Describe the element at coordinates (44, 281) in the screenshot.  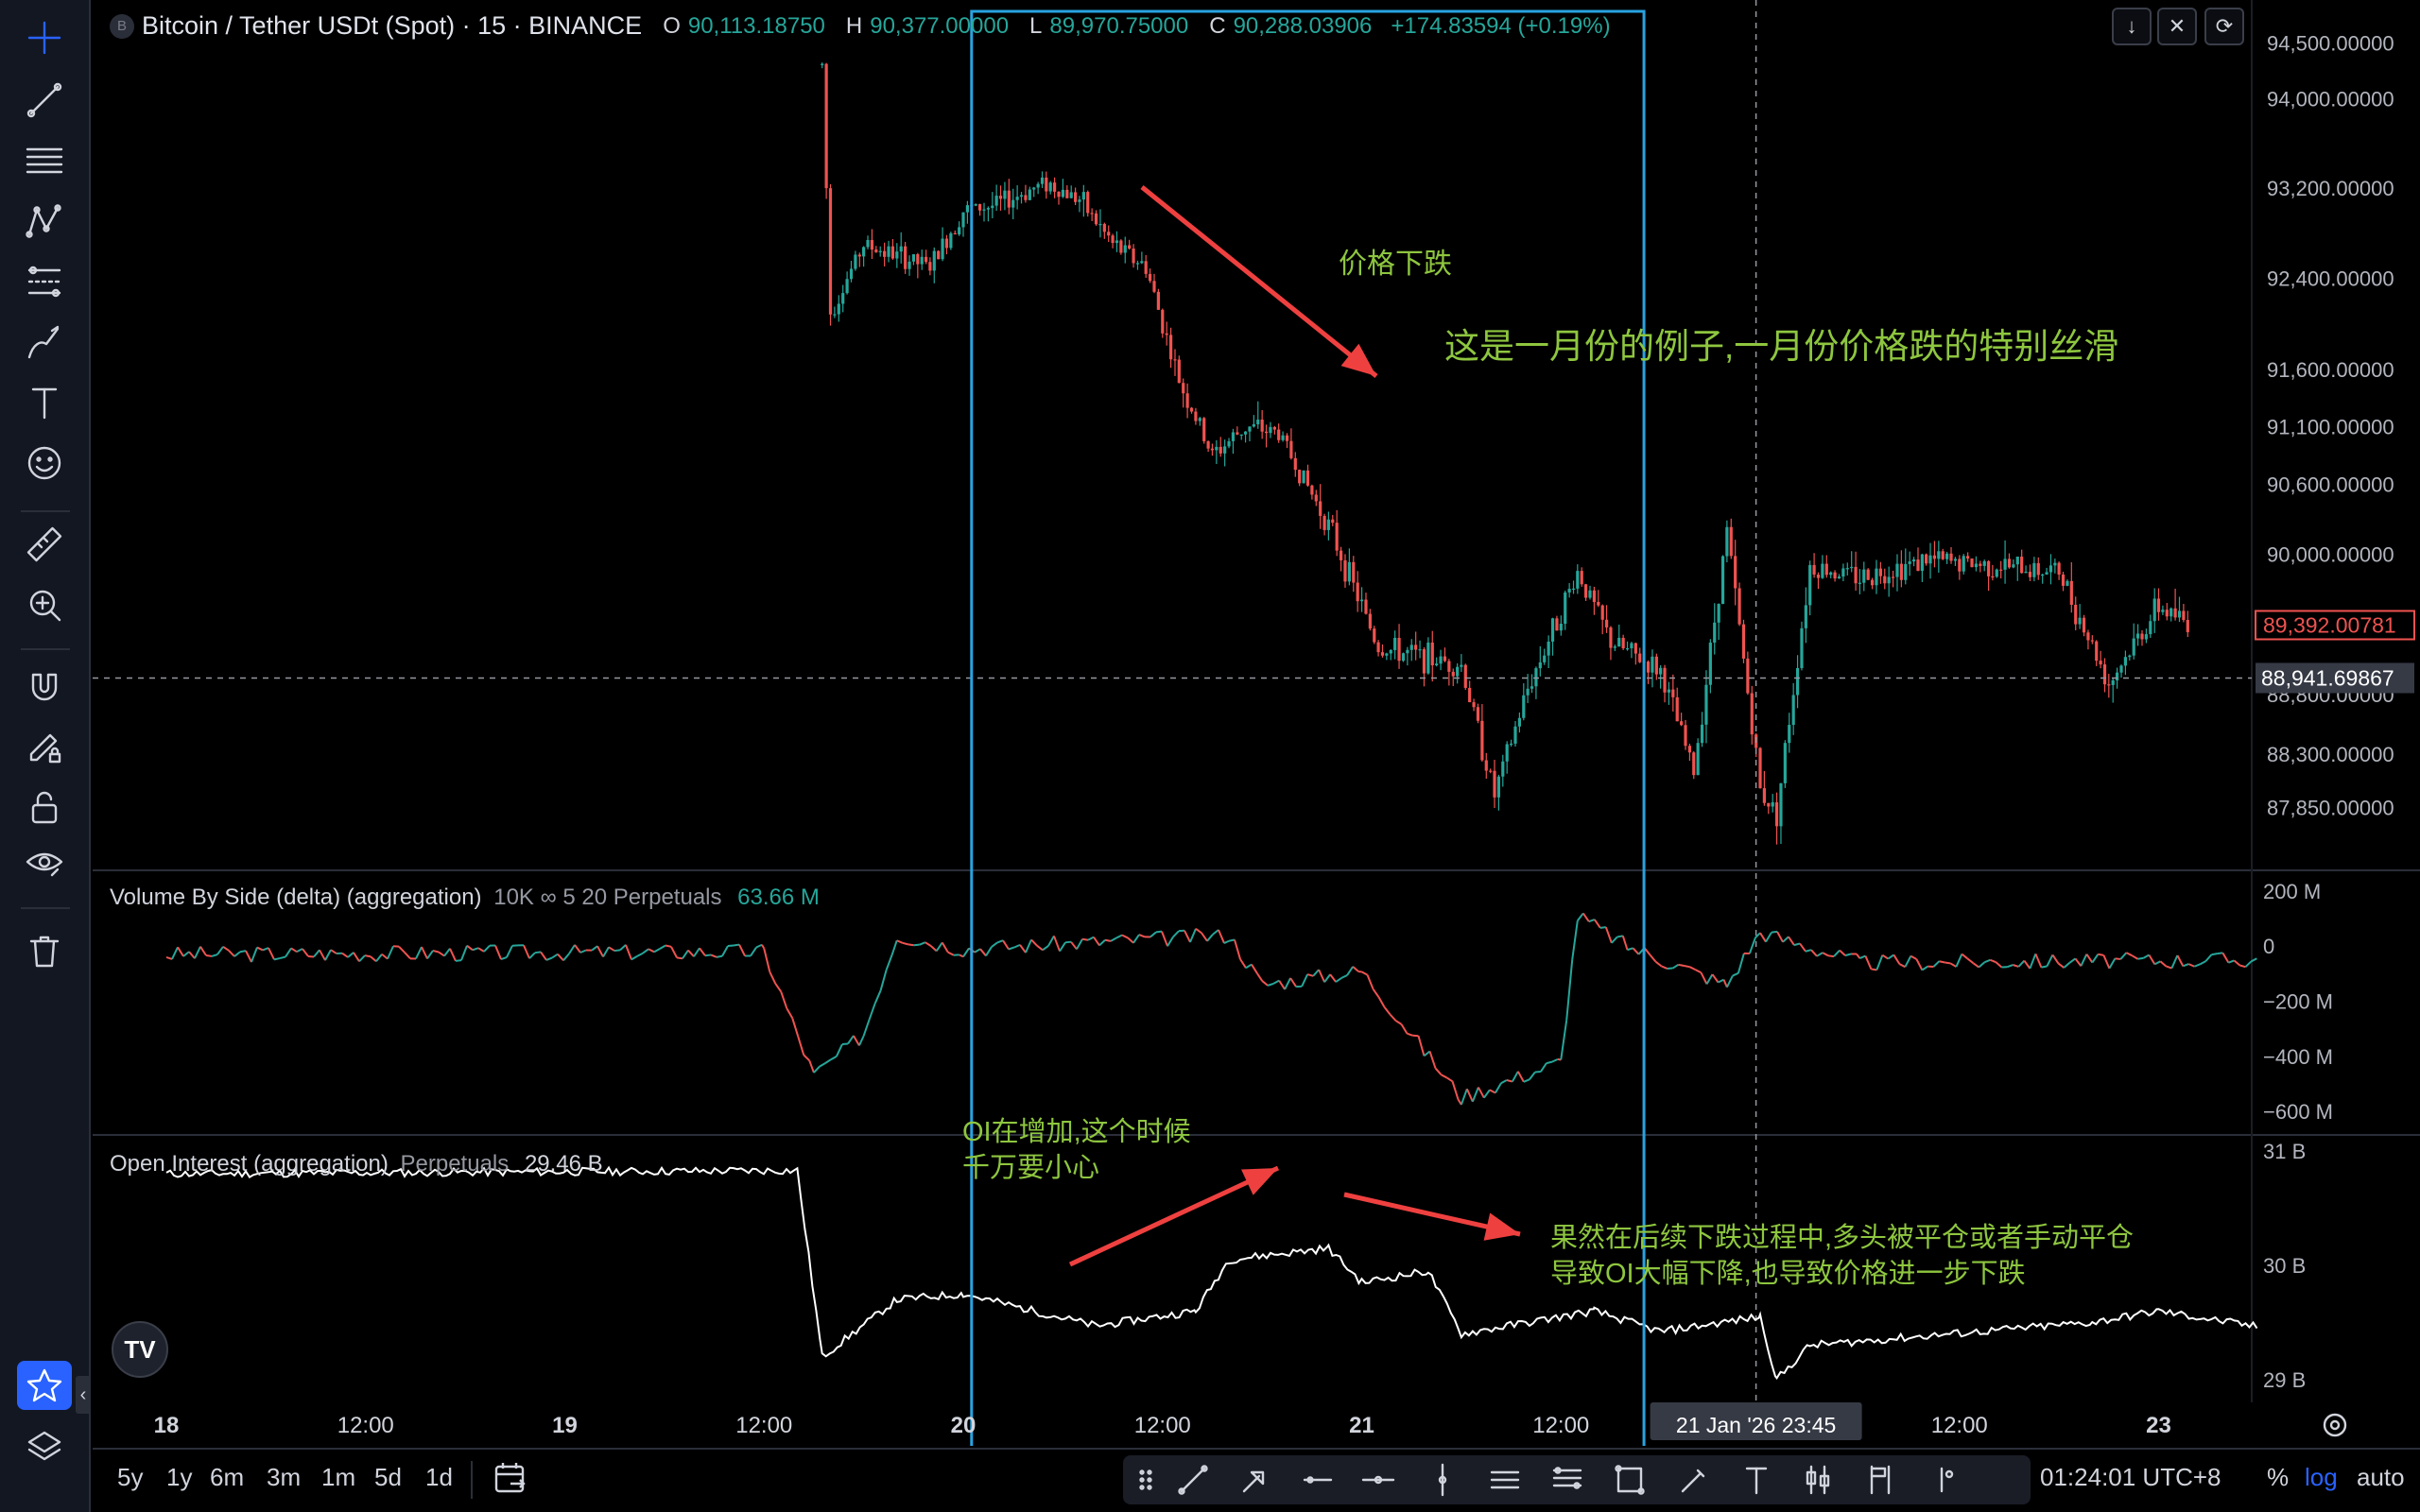
I see `measure-lines-icon` at that location.